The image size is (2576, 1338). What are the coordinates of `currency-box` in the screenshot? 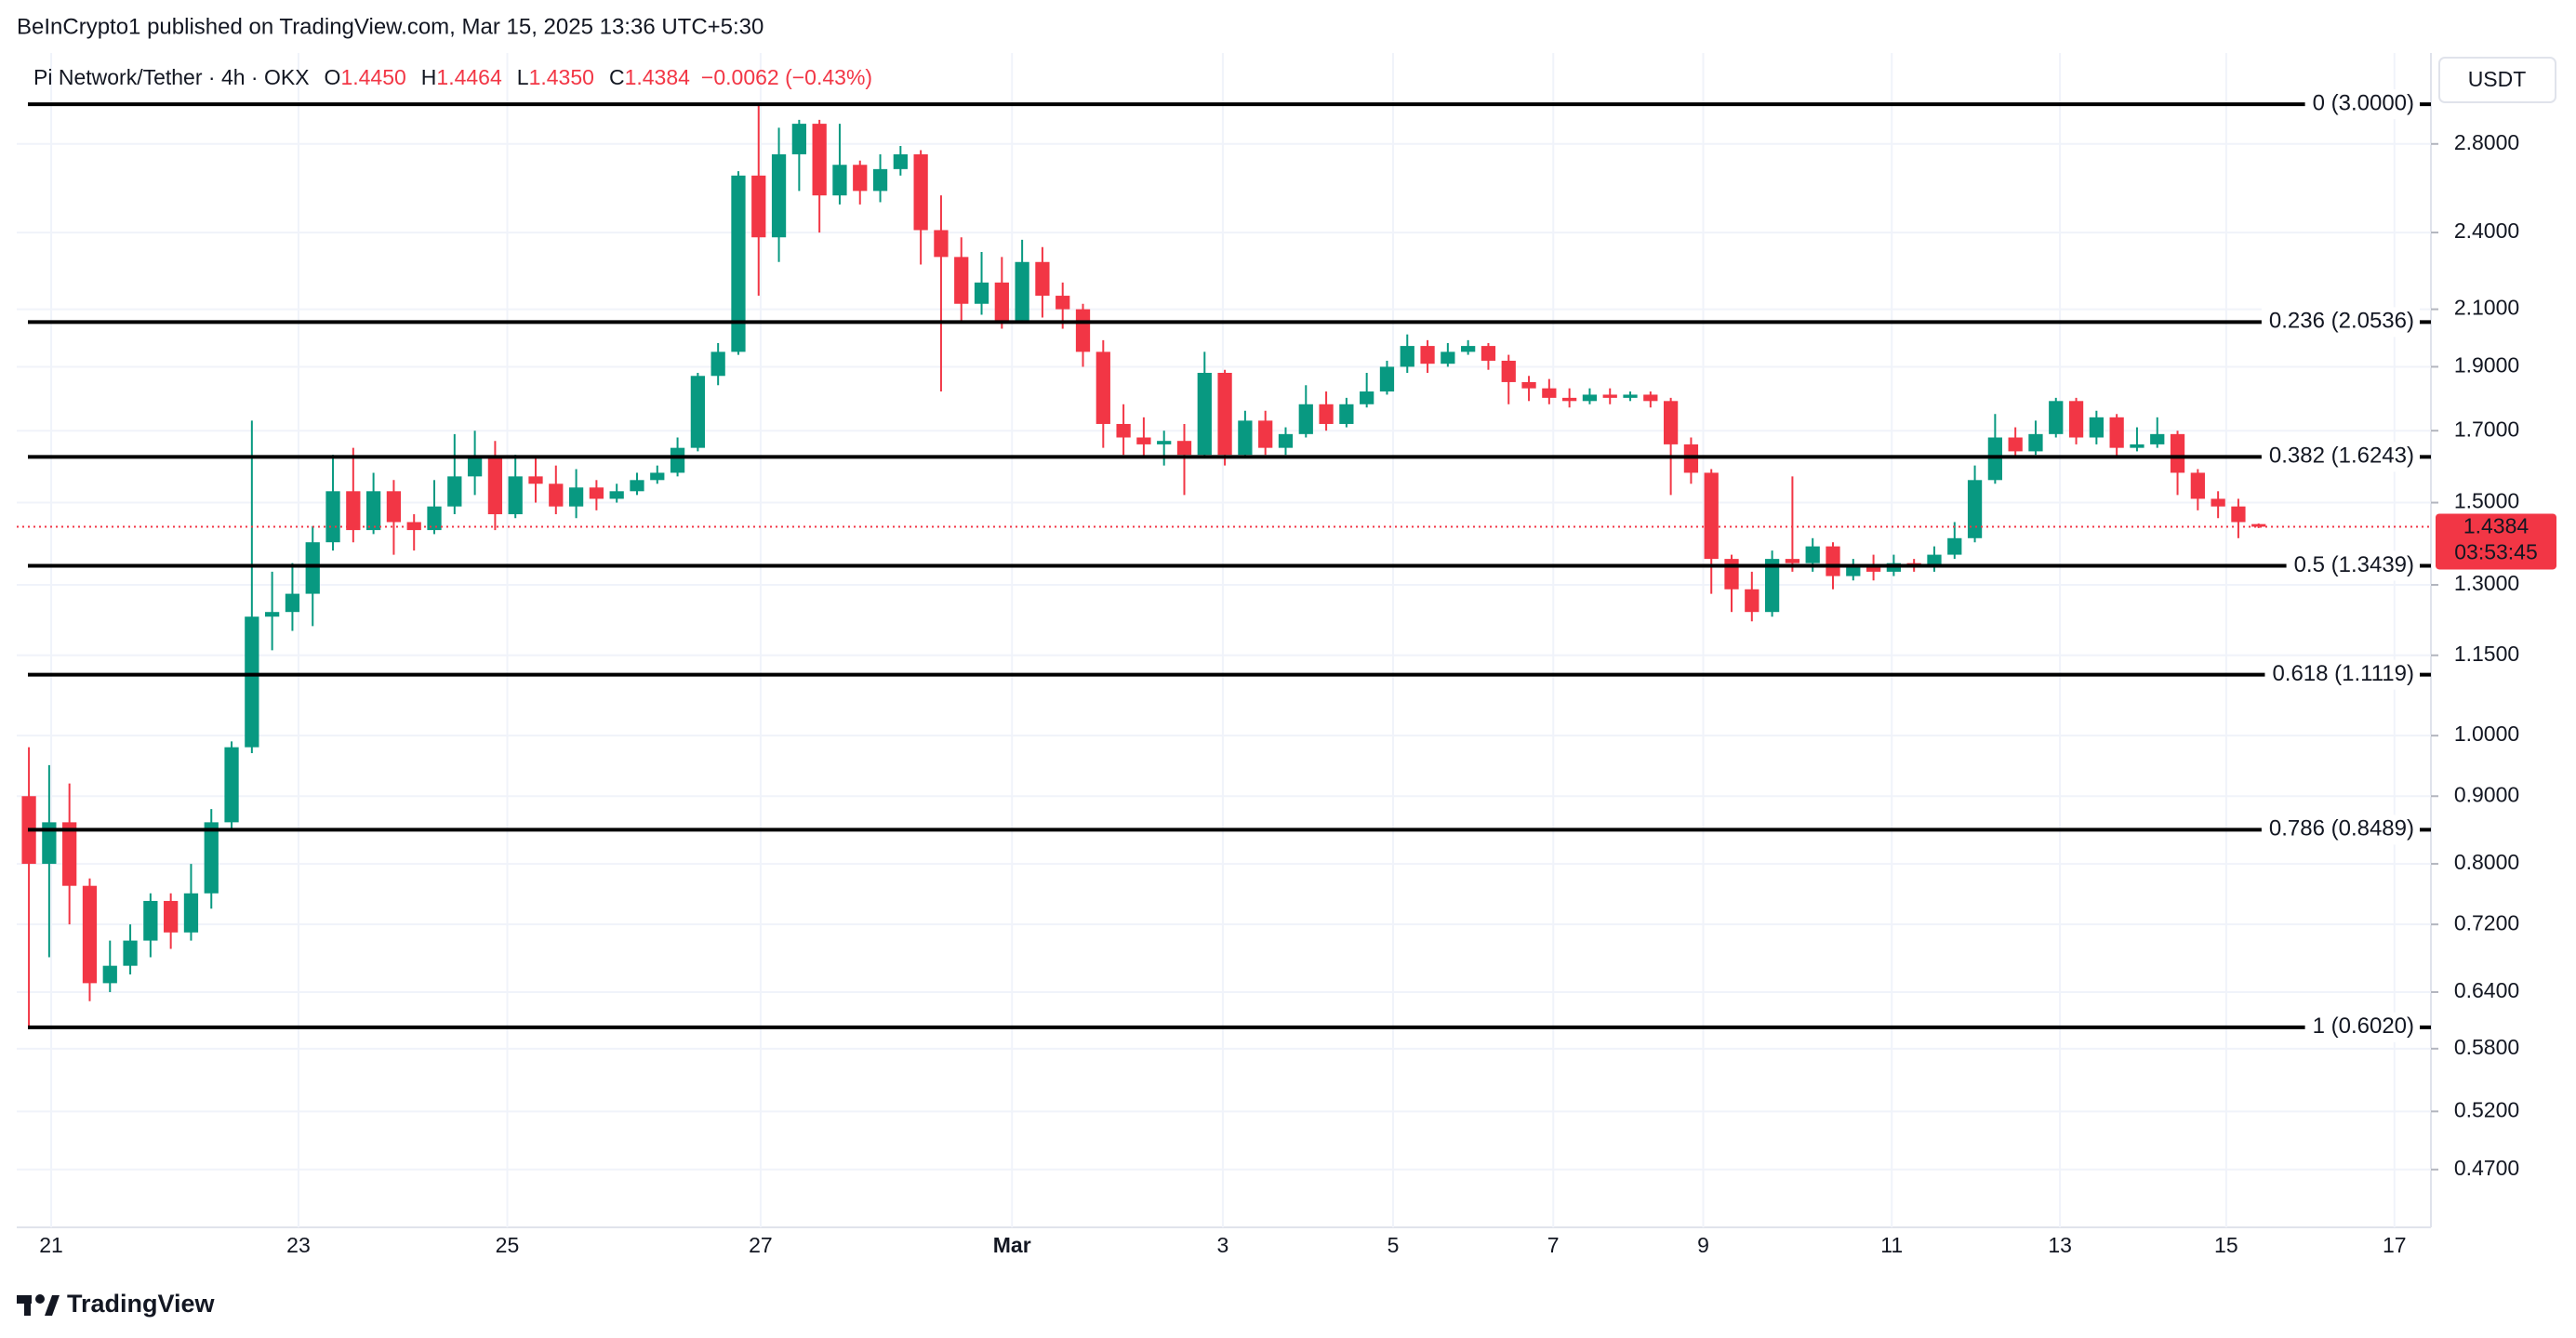 It's located at (2497, 80).